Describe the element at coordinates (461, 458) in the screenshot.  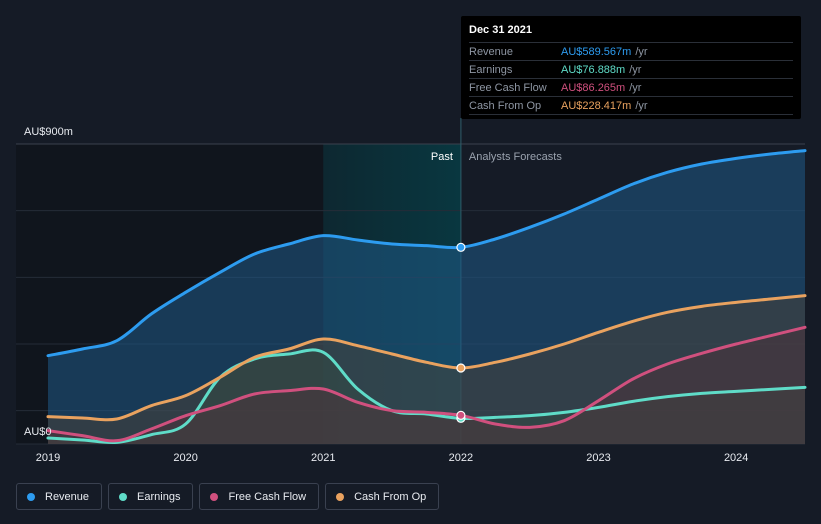
I see `x-tick-label: 2022` at that location.